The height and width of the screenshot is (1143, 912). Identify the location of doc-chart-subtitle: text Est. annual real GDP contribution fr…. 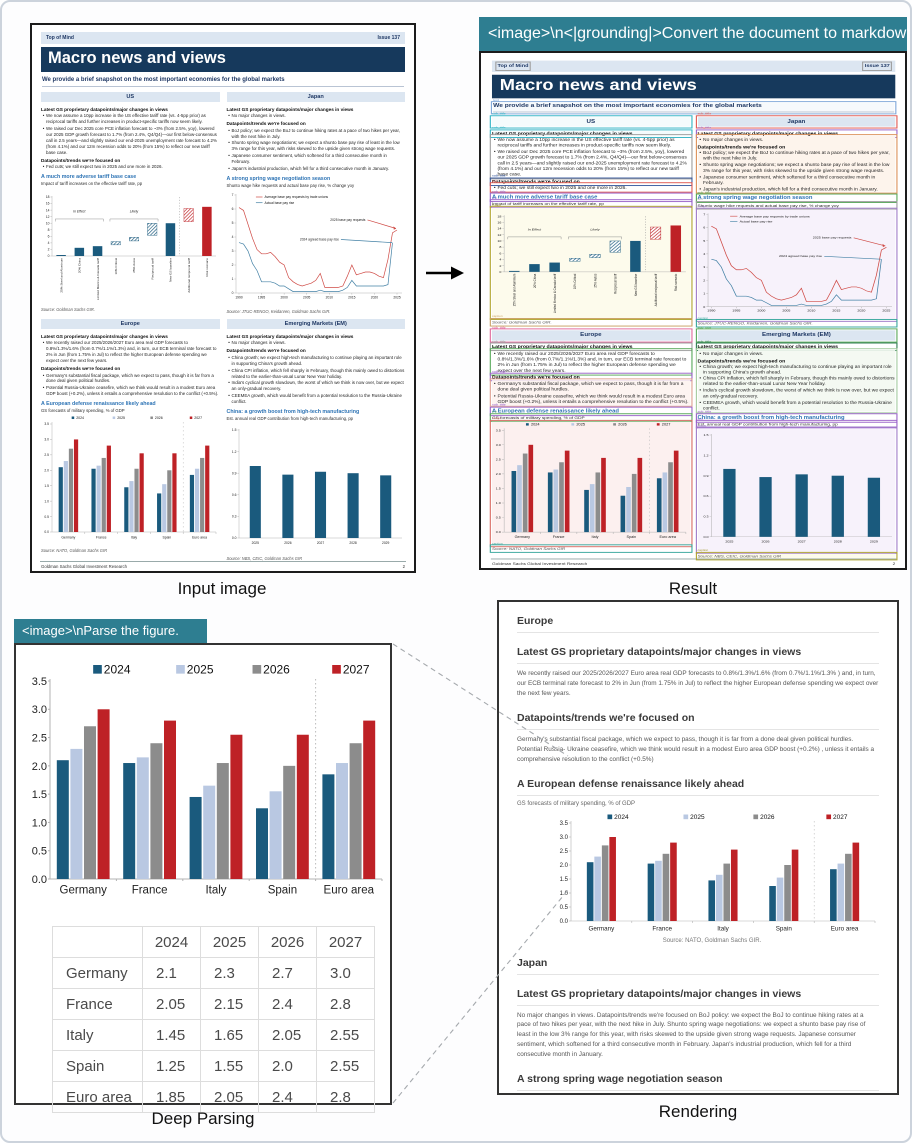
(796, 423).